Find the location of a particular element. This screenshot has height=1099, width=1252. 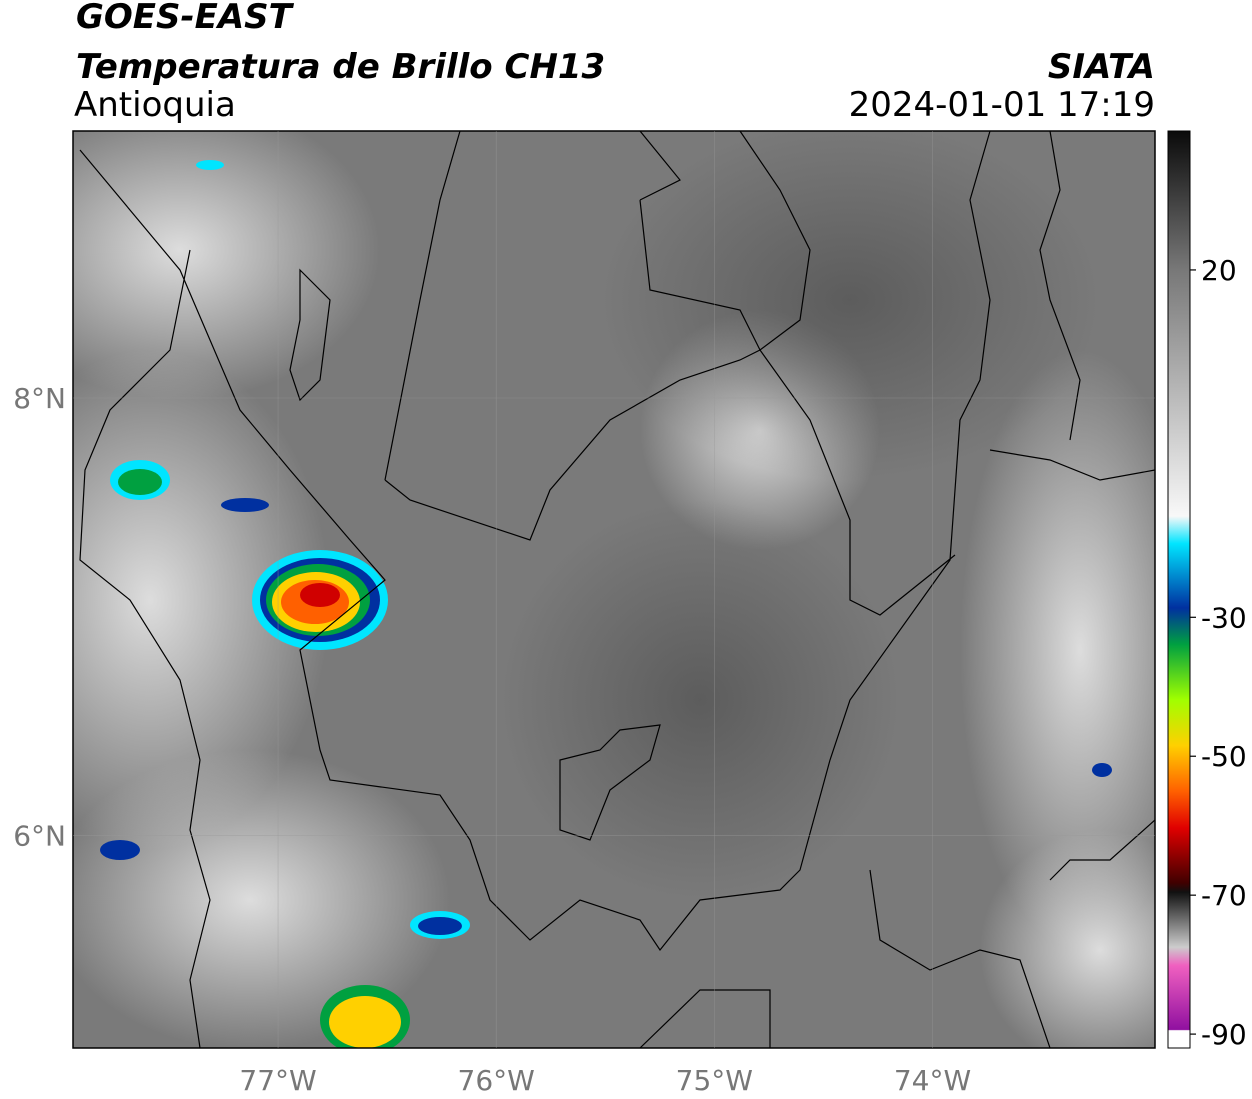

x-tick-label: 76°W is located at coordinates (496, 1080).